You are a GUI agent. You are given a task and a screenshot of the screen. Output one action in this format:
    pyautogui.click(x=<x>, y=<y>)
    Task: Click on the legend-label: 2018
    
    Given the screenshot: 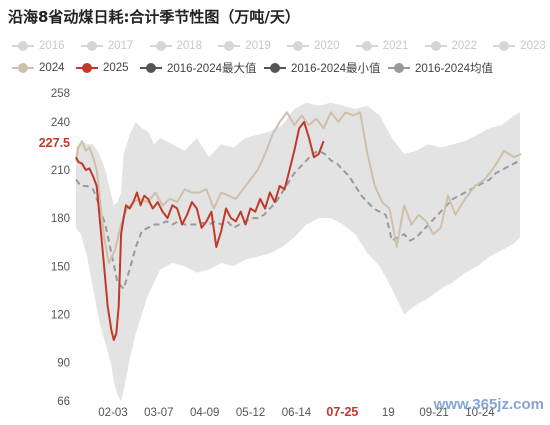 What is the action you would take?
    pyautogui.click(x=189, y=46)
    